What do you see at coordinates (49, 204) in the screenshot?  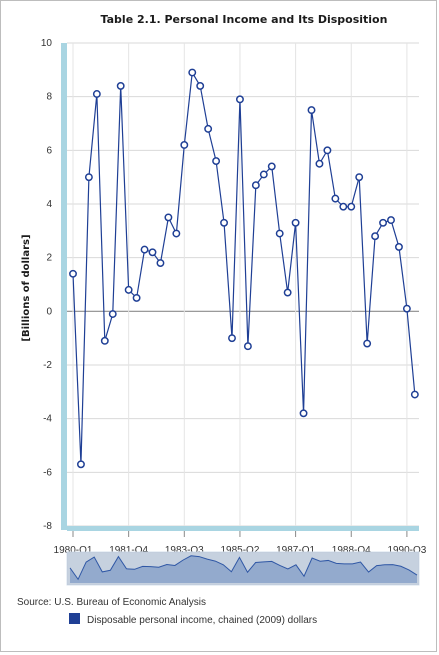 I see `y-tick-label: 4` at bounding box center [49, 204].